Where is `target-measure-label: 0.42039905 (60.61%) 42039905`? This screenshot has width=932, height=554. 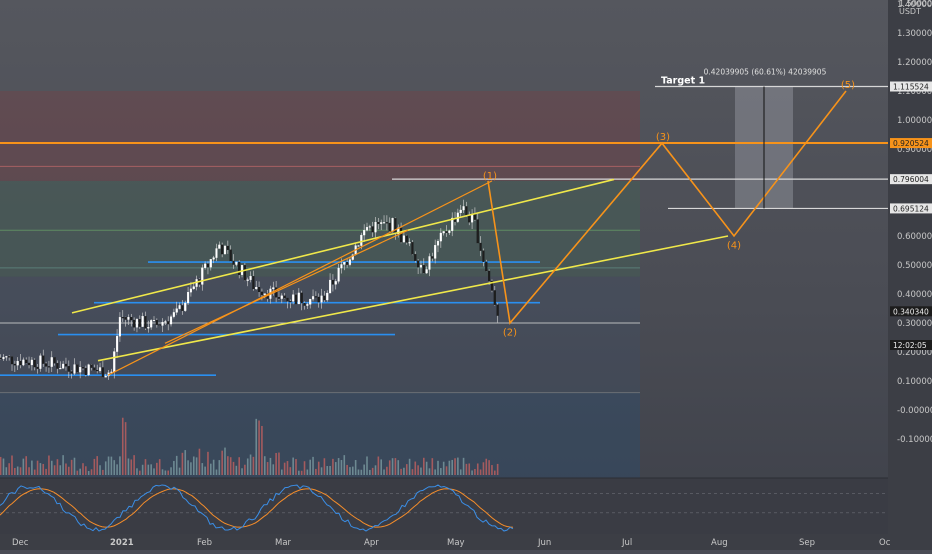 target-measure-label: 0.42039905 (60.61%) 42039905 is located at coordinates (765, 72).